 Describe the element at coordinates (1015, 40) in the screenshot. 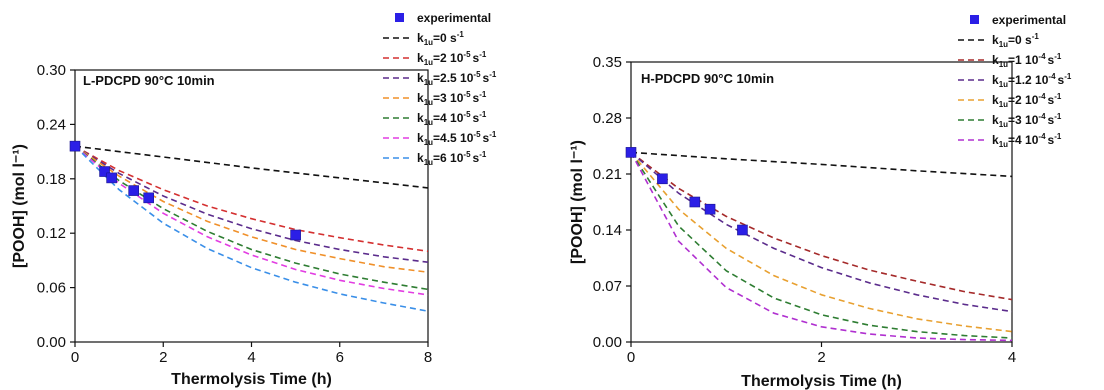

I see `legend-label: k1u=0 s-1` at that location.